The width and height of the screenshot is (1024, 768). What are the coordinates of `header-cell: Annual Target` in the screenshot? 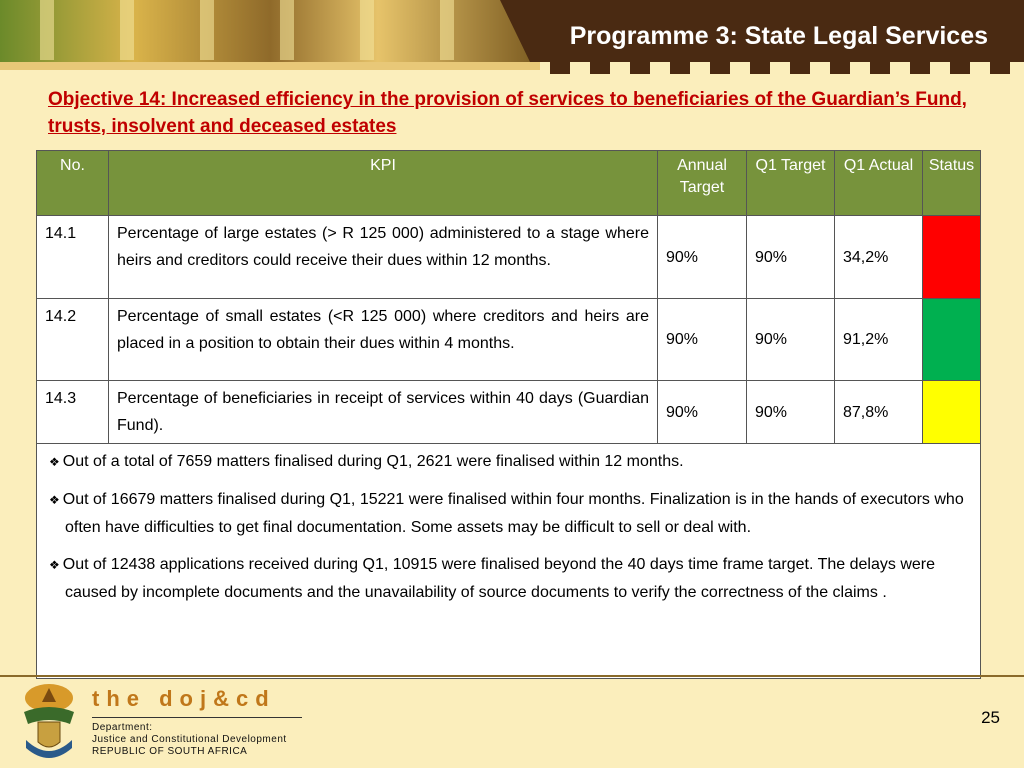 It's located at (702, 183).